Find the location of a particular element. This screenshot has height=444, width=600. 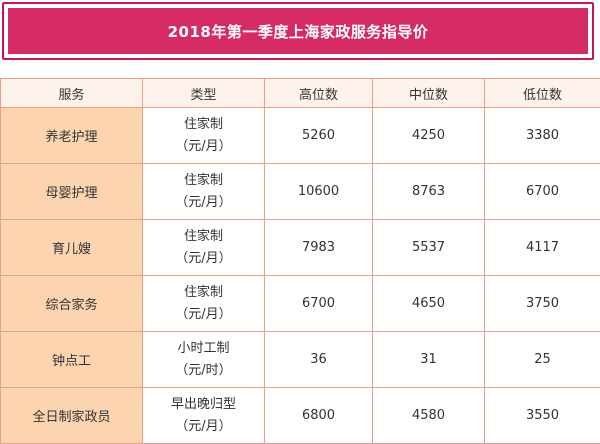

table-header-row: 服务 类型 高位数 中位数 低位数 is located at coordinates (300, 93).